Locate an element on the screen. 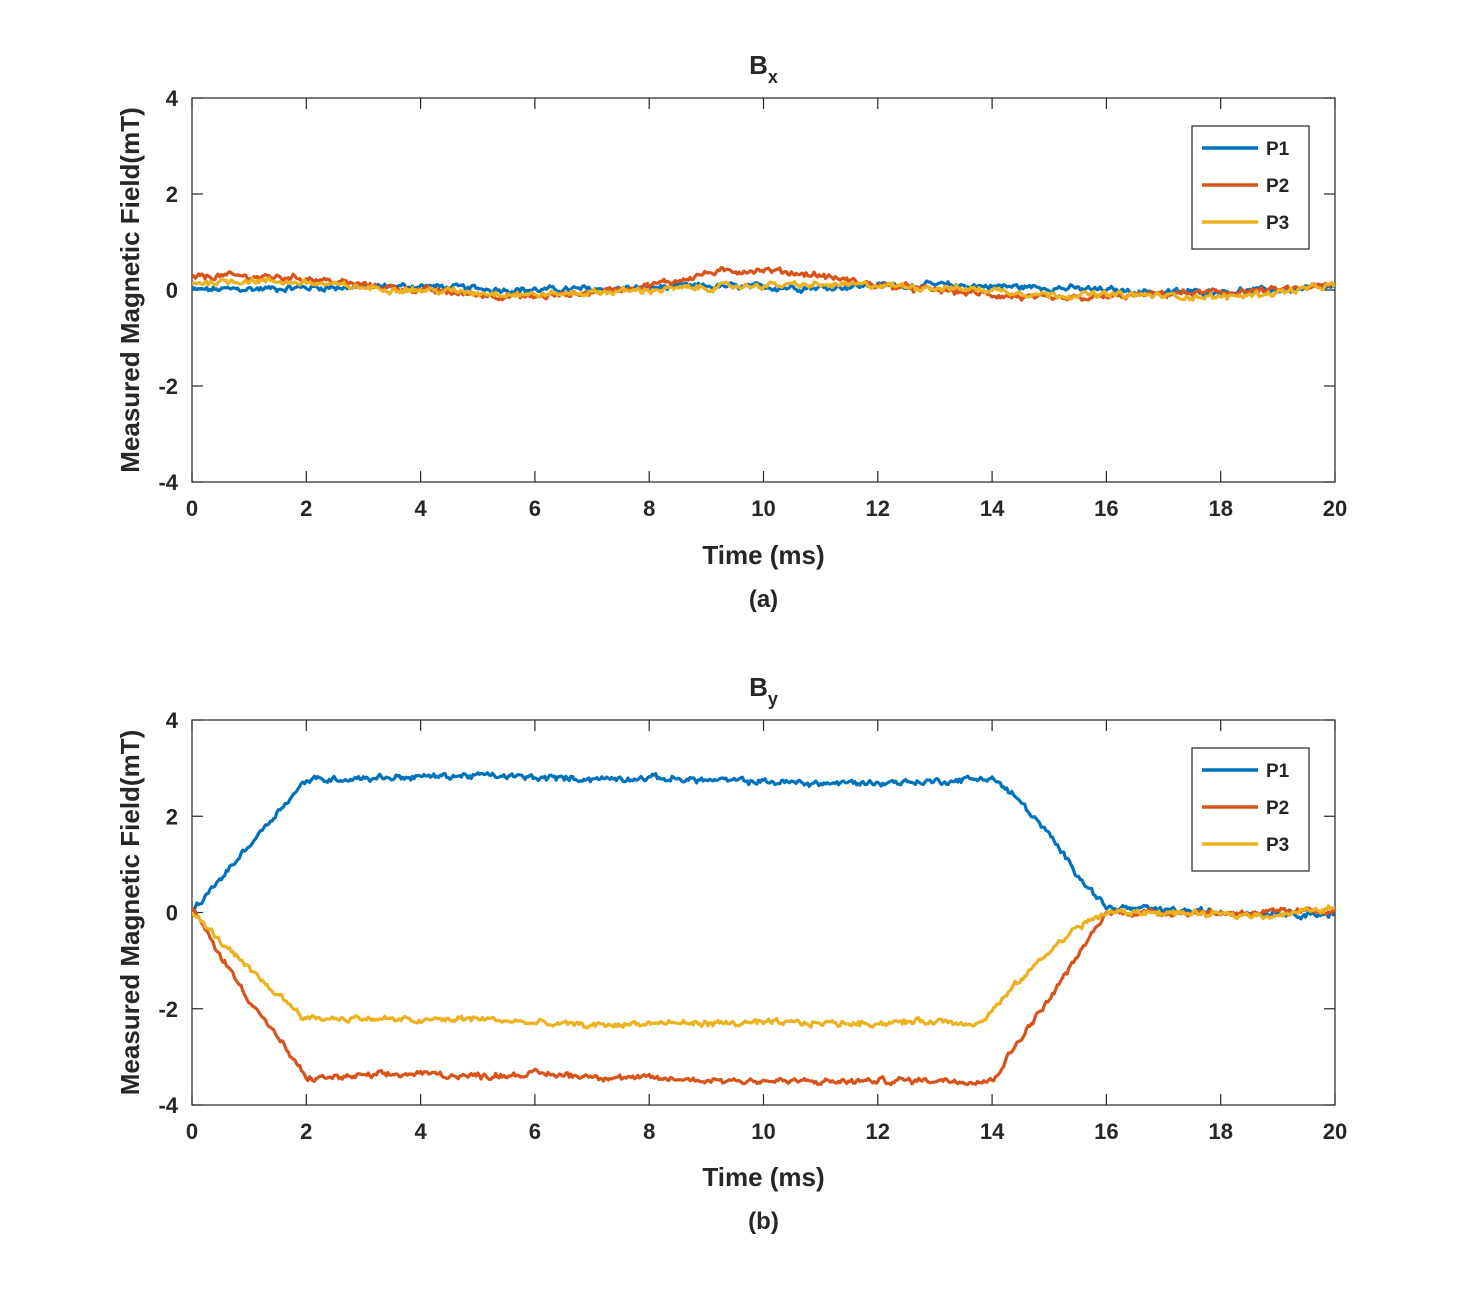  series-line-p1 is located at coordinates (763, 846).